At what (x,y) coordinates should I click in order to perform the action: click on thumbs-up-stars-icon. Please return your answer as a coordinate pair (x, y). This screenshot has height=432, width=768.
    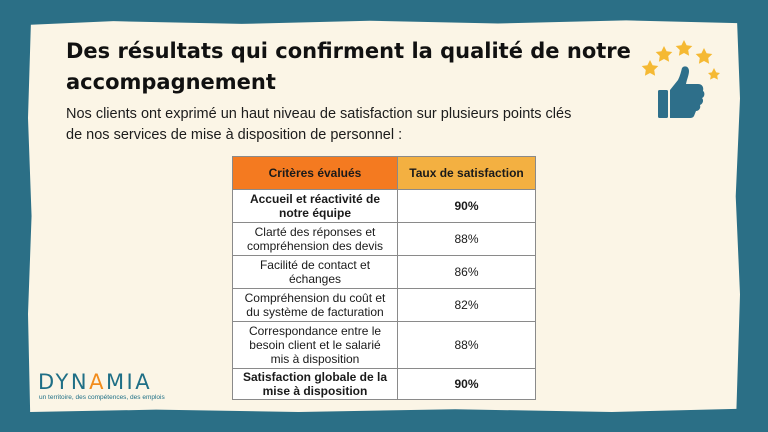
    Looking at the image, I should click on (680, 82).